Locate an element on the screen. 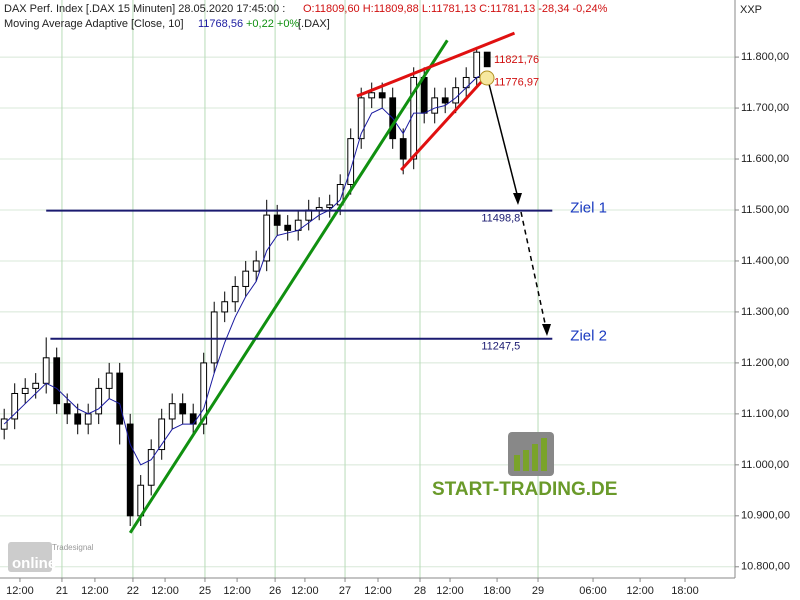 The width and height of the screenshot is (800, 600). y-tick-label: 11.800,00 is located at coordinates (765, 57).